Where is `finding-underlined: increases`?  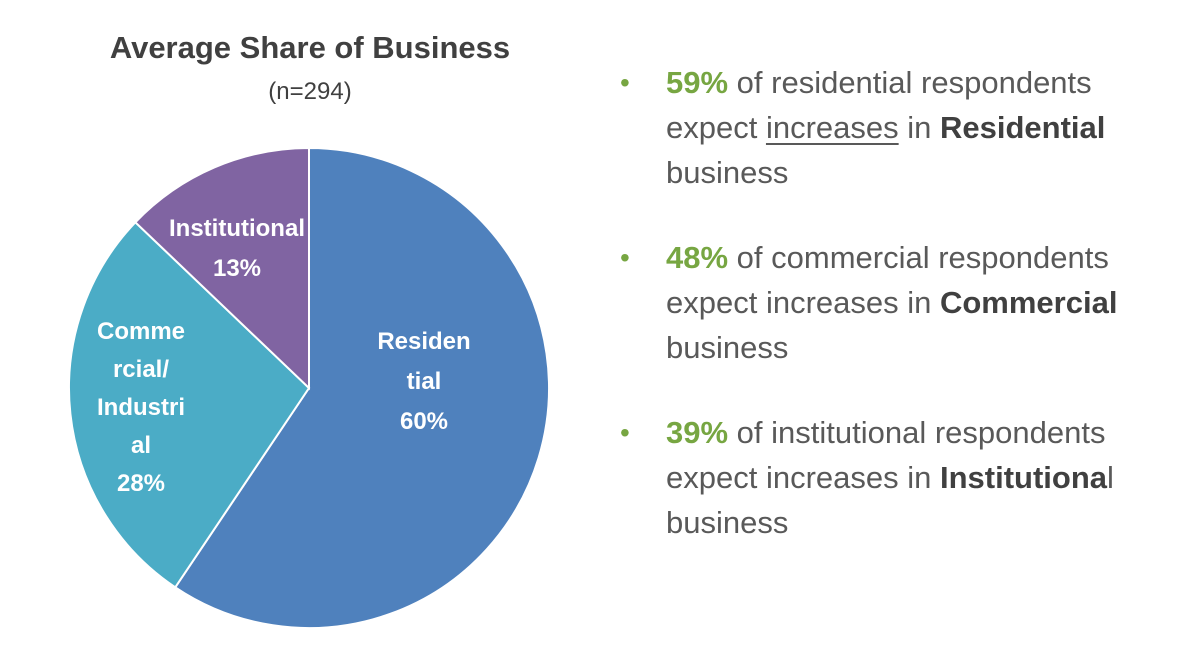 finding-underlined: increases is located at coordinates (832, 127).